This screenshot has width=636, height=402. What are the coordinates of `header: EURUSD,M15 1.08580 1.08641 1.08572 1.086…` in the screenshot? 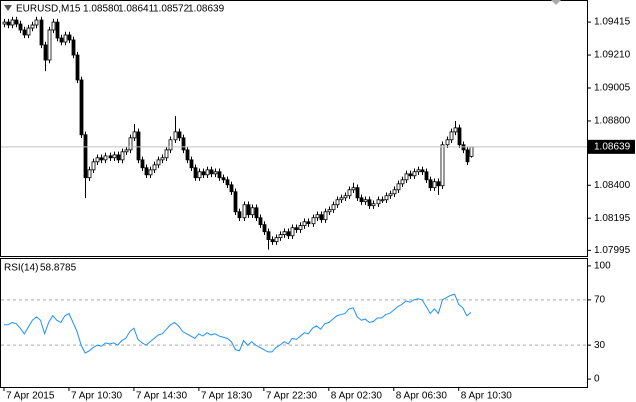 It's located at (120, 9).